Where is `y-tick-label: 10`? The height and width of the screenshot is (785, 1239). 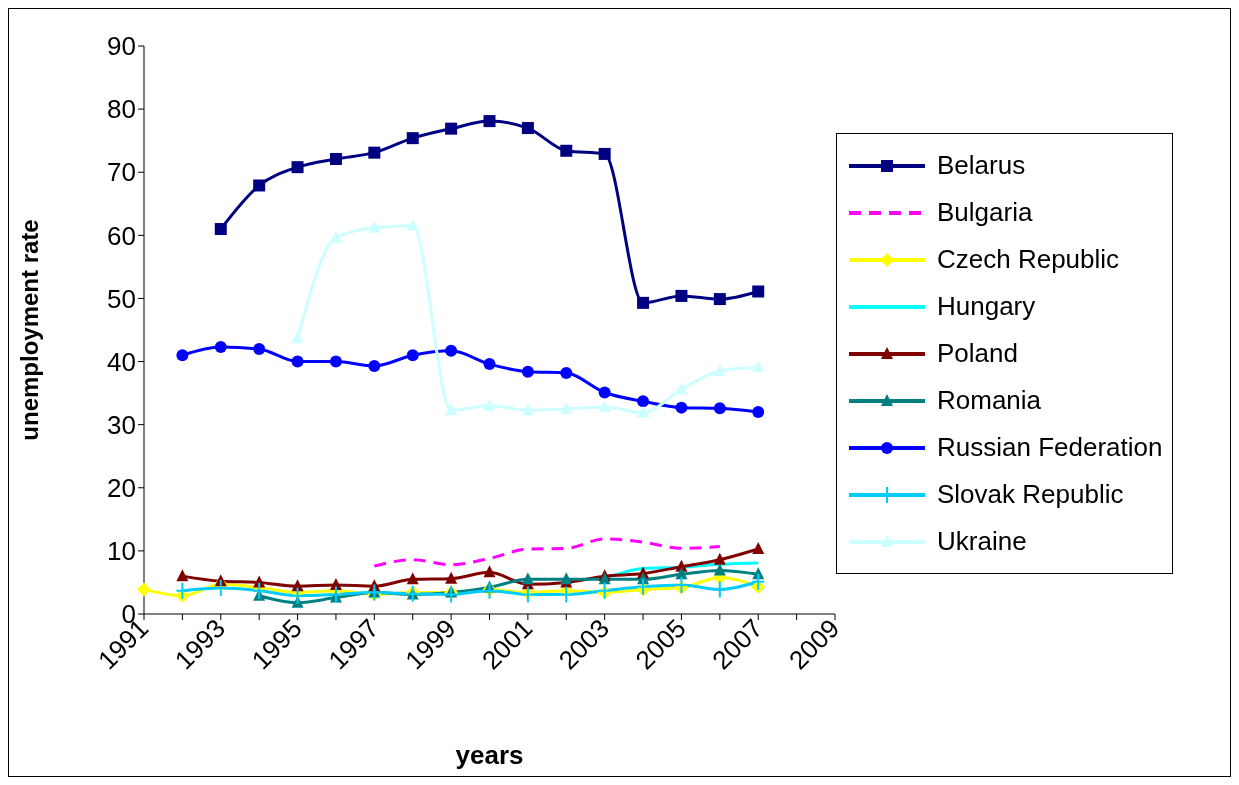
y-tick-label: 10 is located at coordinates (121, 551).